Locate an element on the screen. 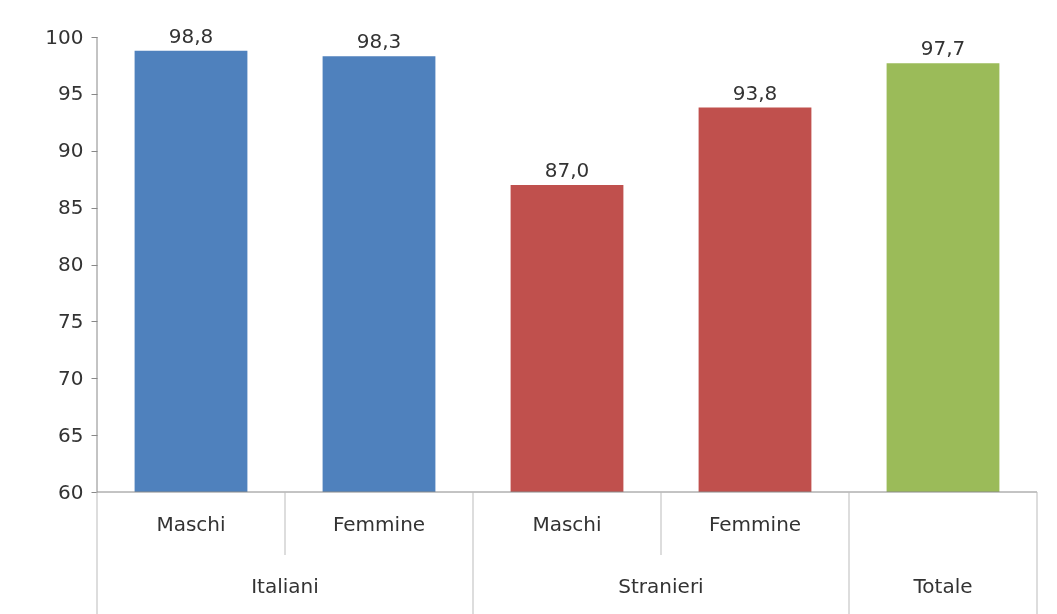 The width and height of the screenshot is (1057, 614). y-tick-label: 75 is located at coordinates (71, 320).